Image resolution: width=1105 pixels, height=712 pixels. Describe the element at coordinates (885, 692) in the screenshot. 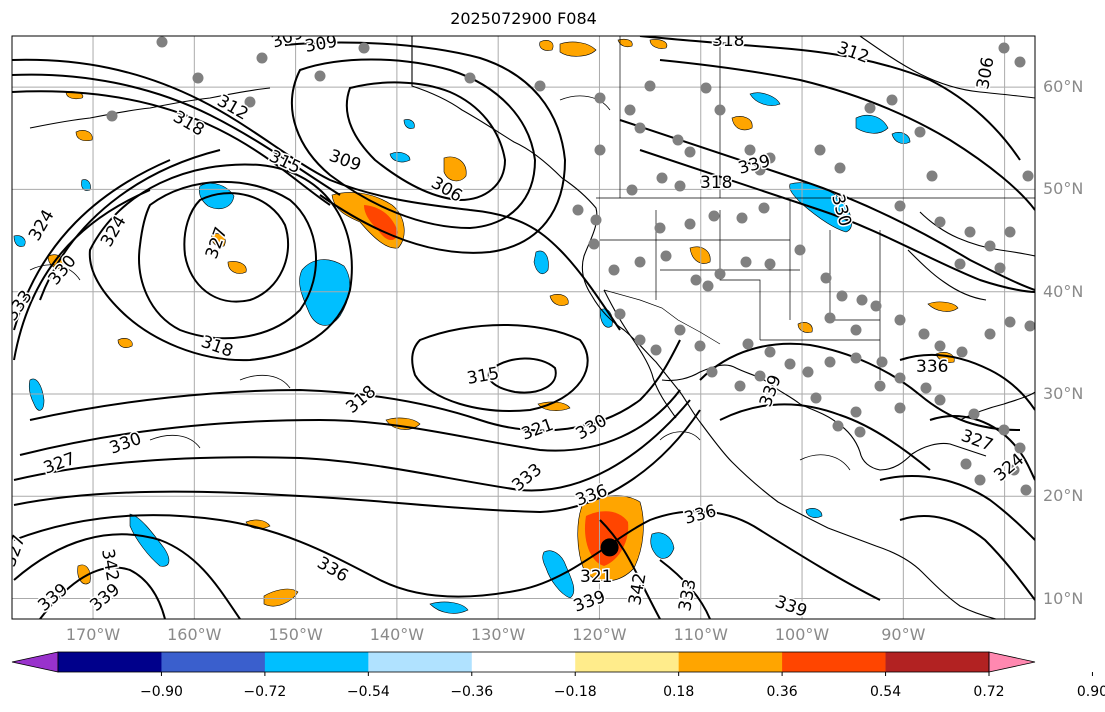

I see `colorbar-tick-label: 0.54` at that location.